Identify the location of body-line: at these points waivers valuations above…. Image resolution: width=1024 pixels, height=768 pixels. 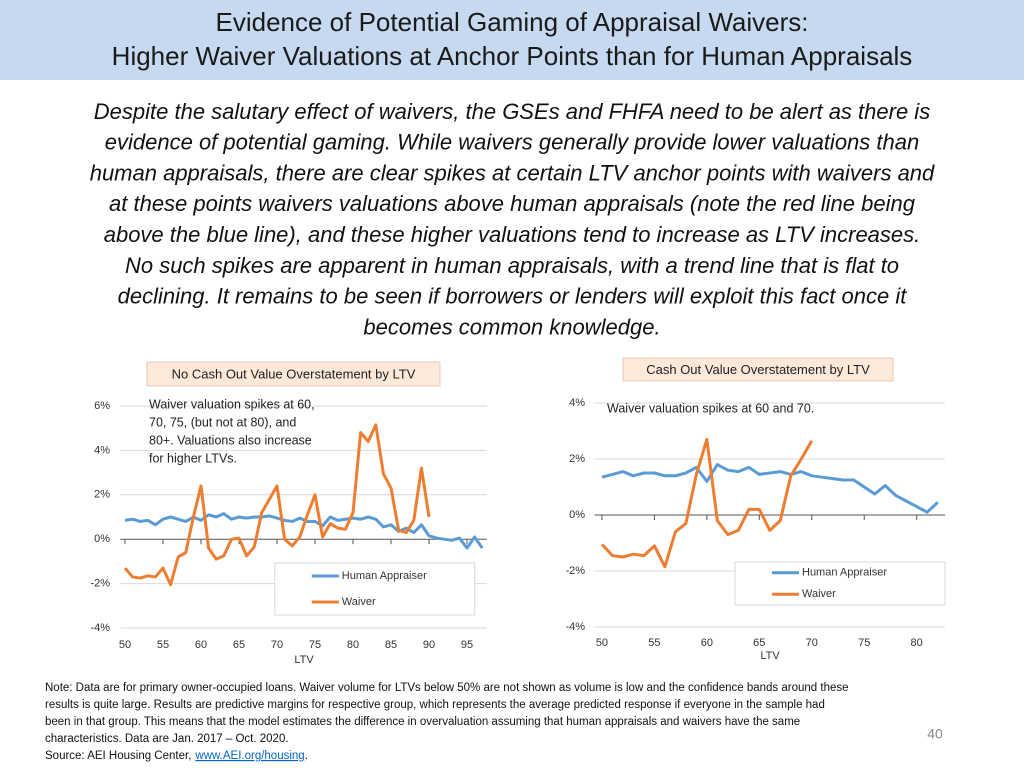
(512, 203).